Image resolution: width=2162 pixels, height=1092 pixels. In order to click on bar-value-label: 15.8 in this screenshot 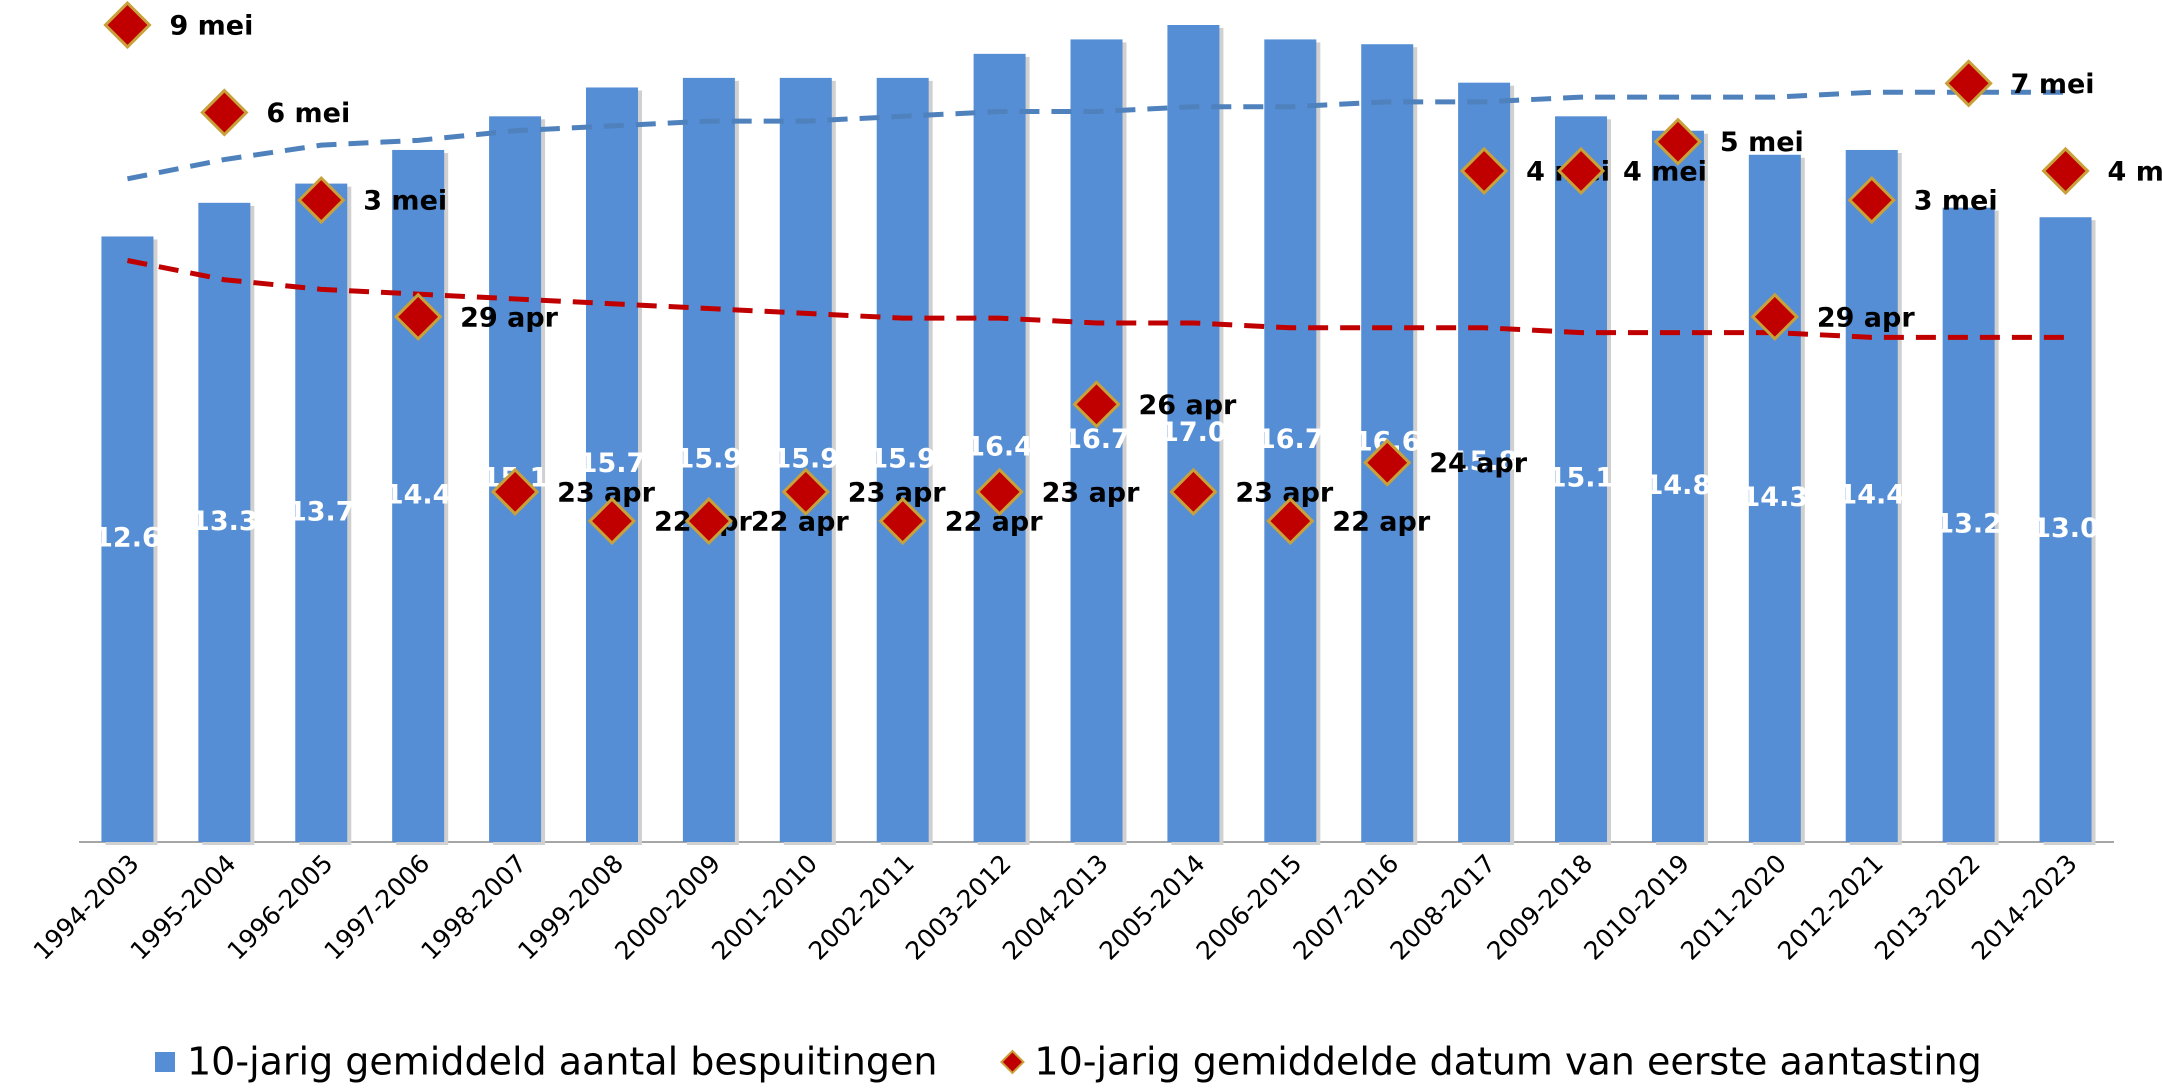, I will do `click(1484, 461)`.